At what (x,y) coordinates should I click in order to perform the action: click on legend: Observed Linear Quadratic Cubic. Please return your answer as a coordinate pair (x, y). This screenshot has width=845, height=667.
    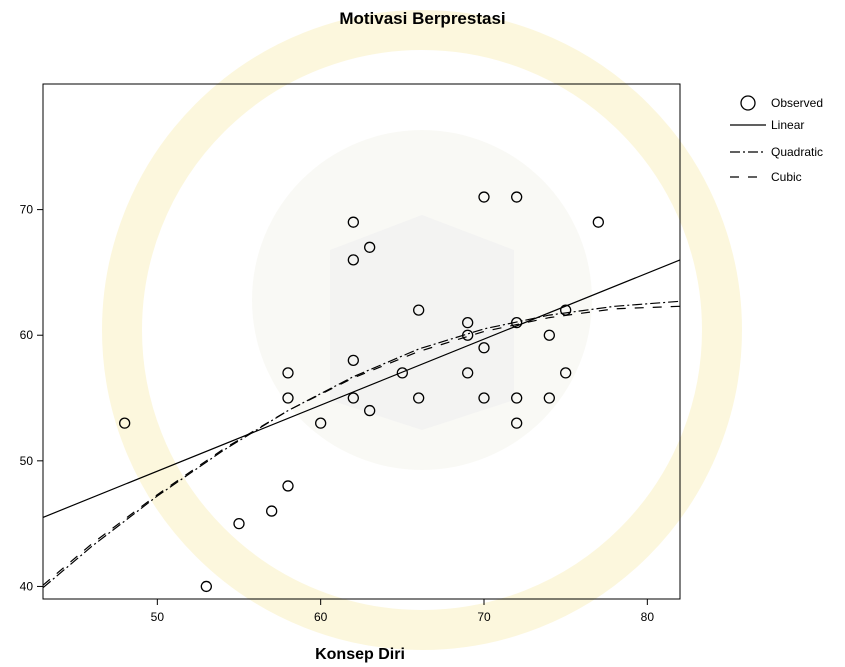
    Looking at the image, I should click on (776, 139).